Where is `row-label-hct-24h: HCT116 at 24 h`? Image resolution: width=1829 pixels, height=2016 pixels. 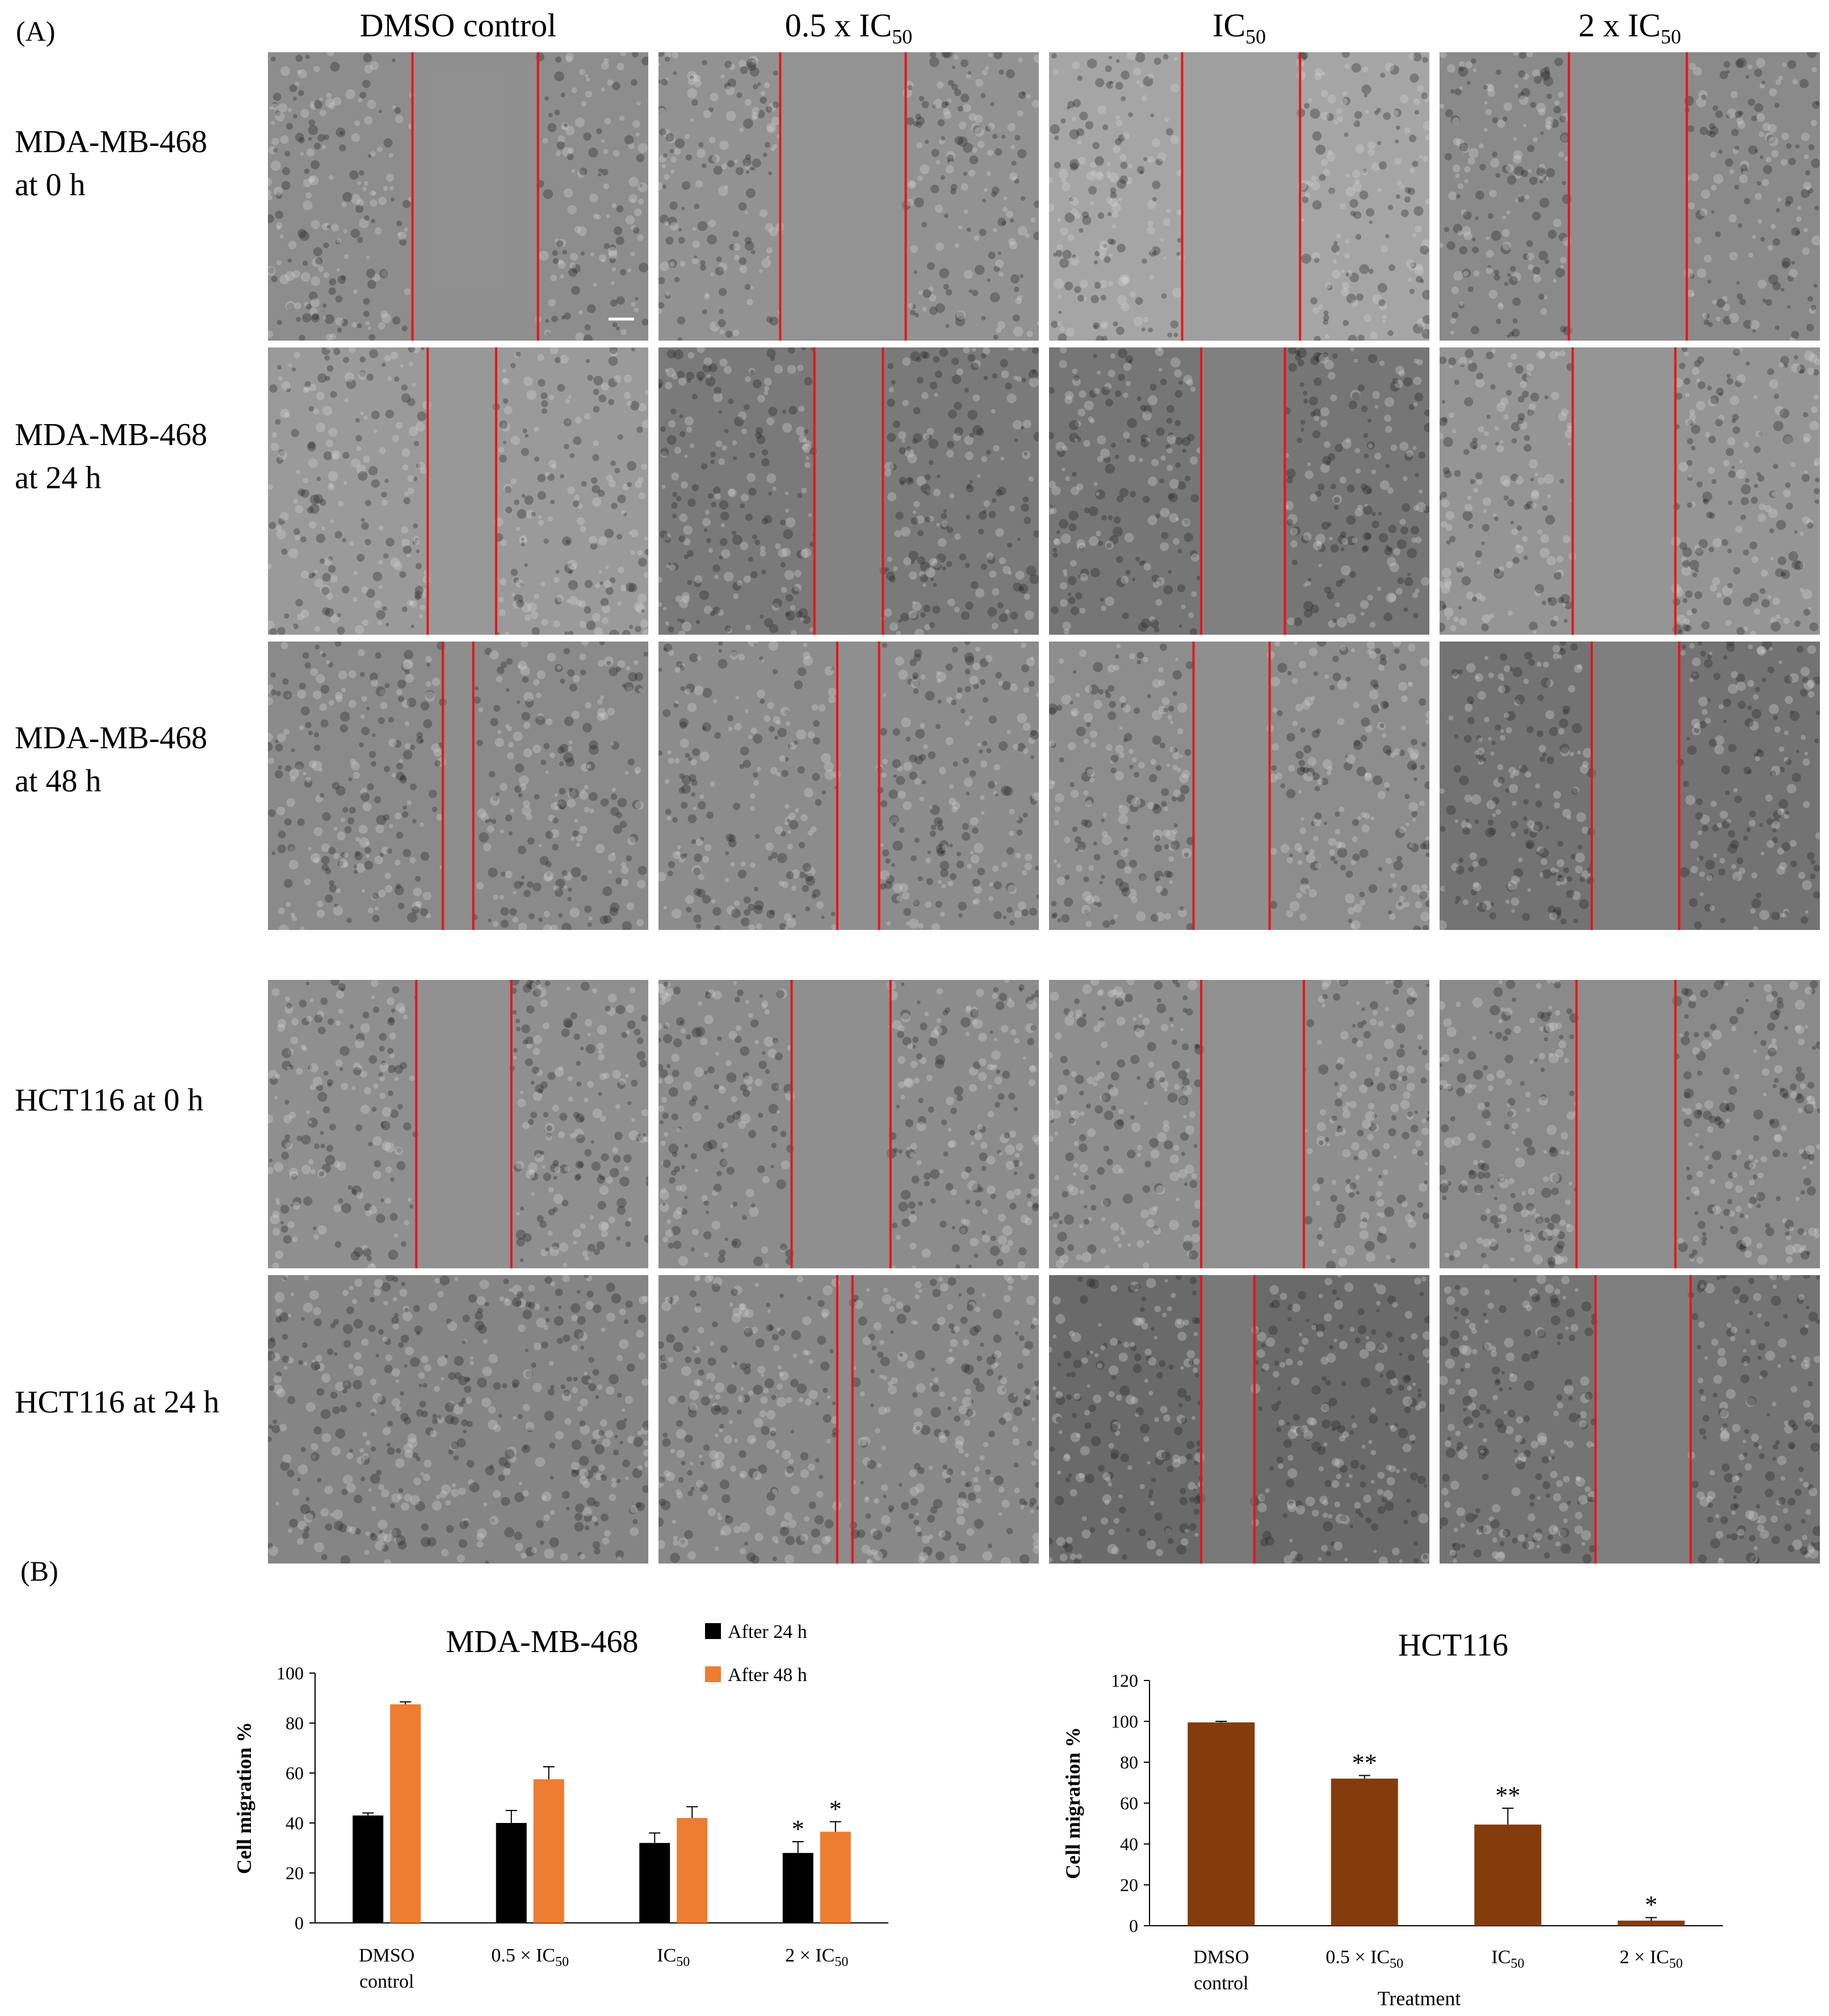
row-label-hct-24h: HCT116 at 24 h is located at coordinates (117, 1402).